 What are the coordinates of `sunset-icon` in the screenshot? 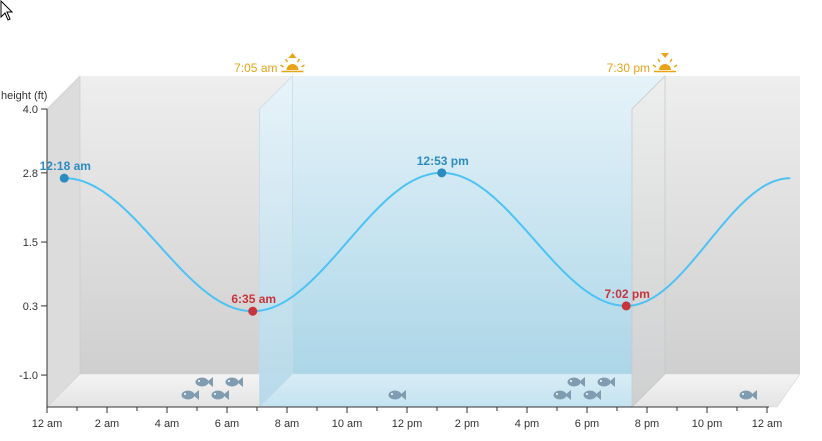 It's located at (665, 63).